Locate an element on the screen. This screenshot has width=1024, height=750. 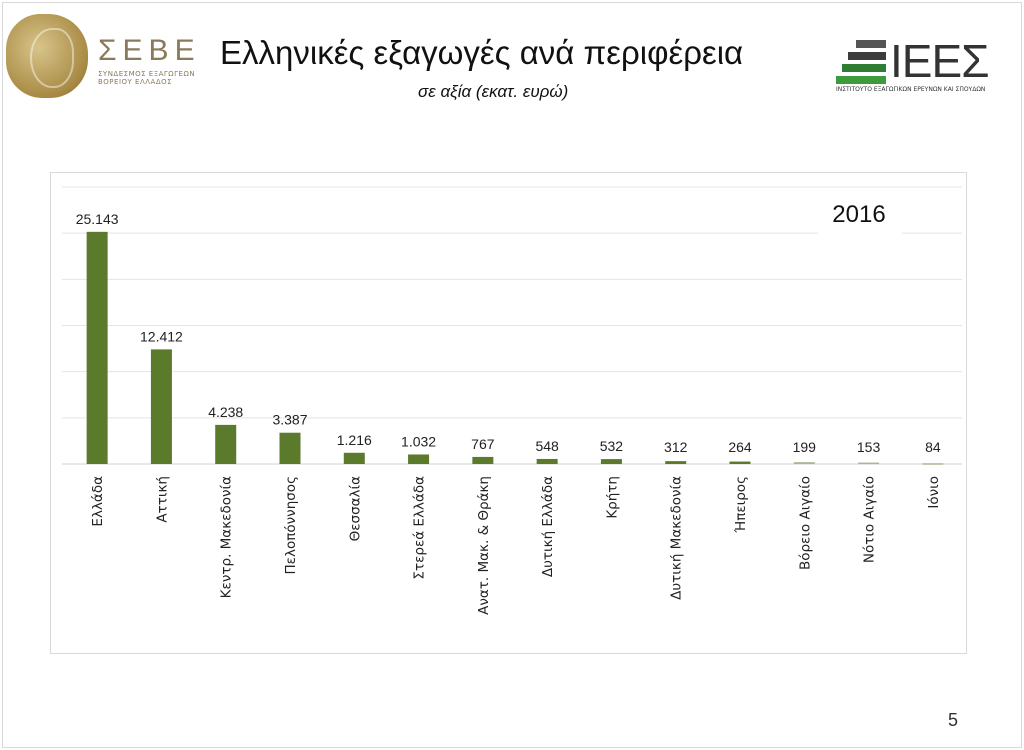
category-label: Δυτική Ελλάδα is located at coordinates (548, 526).